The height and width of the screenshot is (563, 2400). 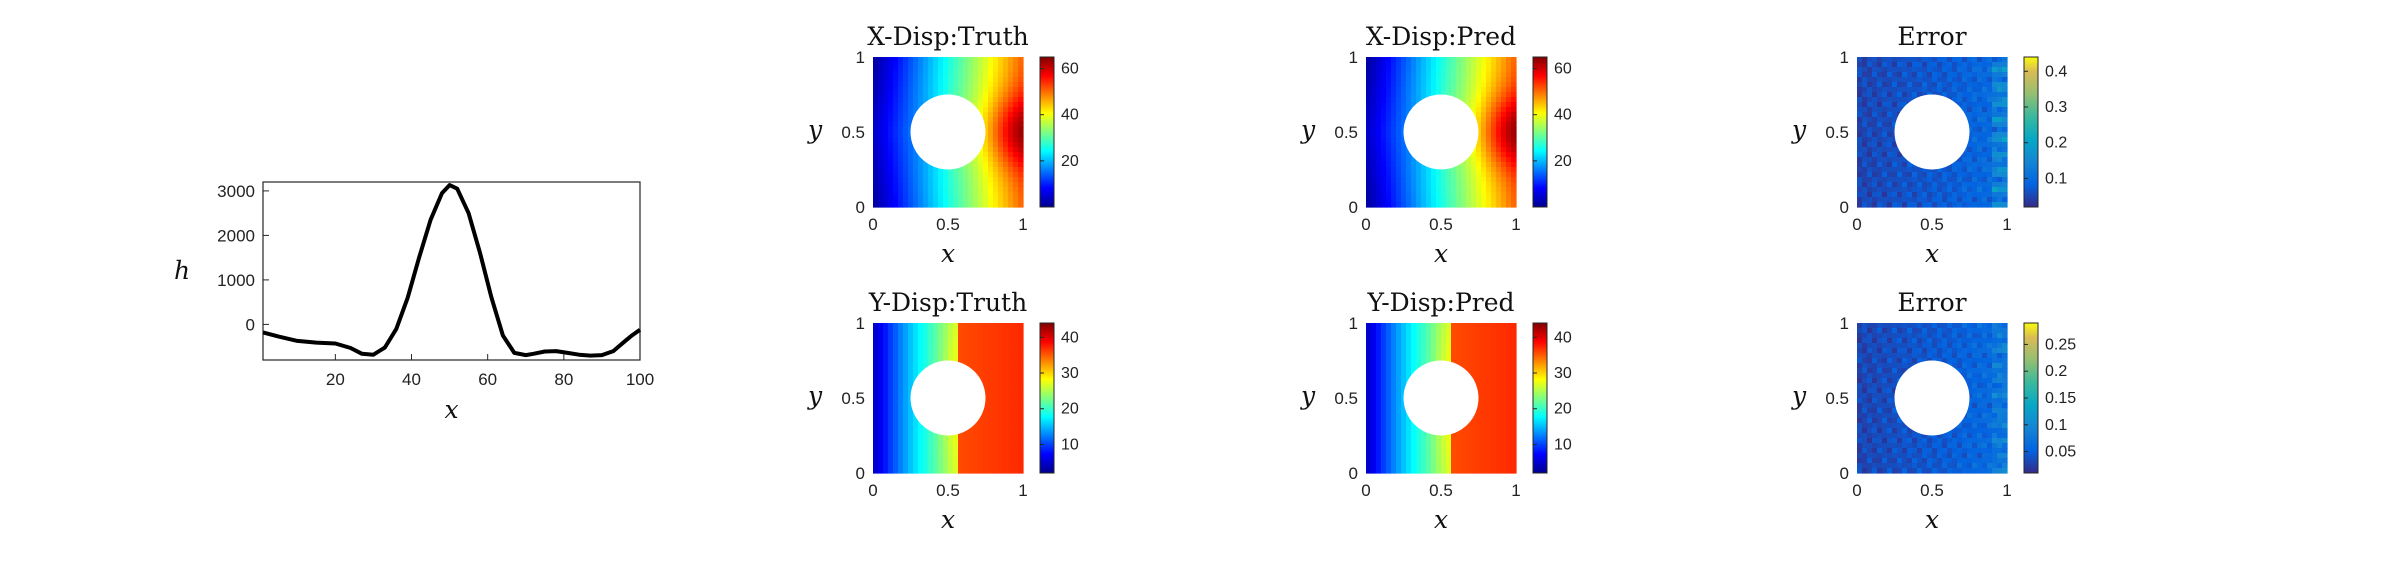 I want to click on y-tick-label: 0, so click(x=1353, y=207).